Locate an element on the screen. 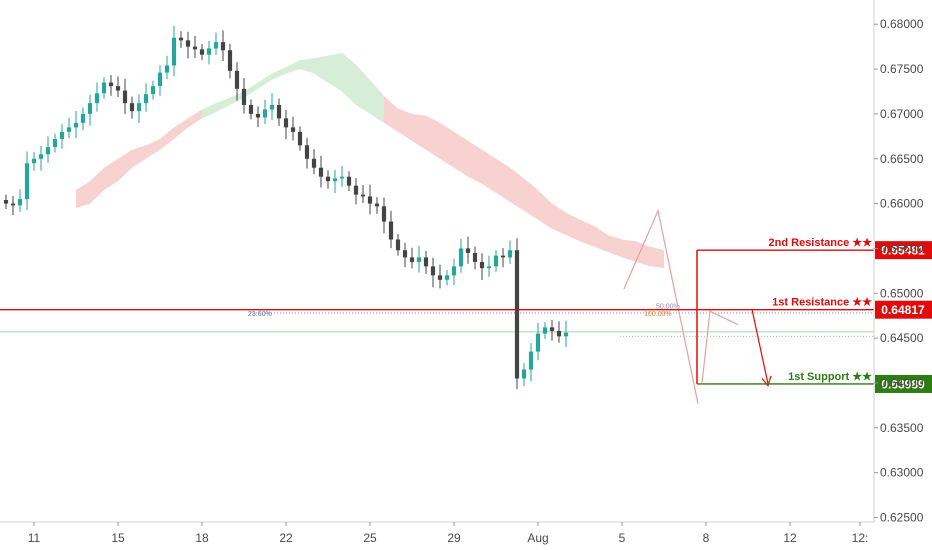 This screenshot has width=932, height=550. price-tag-label: 0.63989 is located at coordinates (903, 384).